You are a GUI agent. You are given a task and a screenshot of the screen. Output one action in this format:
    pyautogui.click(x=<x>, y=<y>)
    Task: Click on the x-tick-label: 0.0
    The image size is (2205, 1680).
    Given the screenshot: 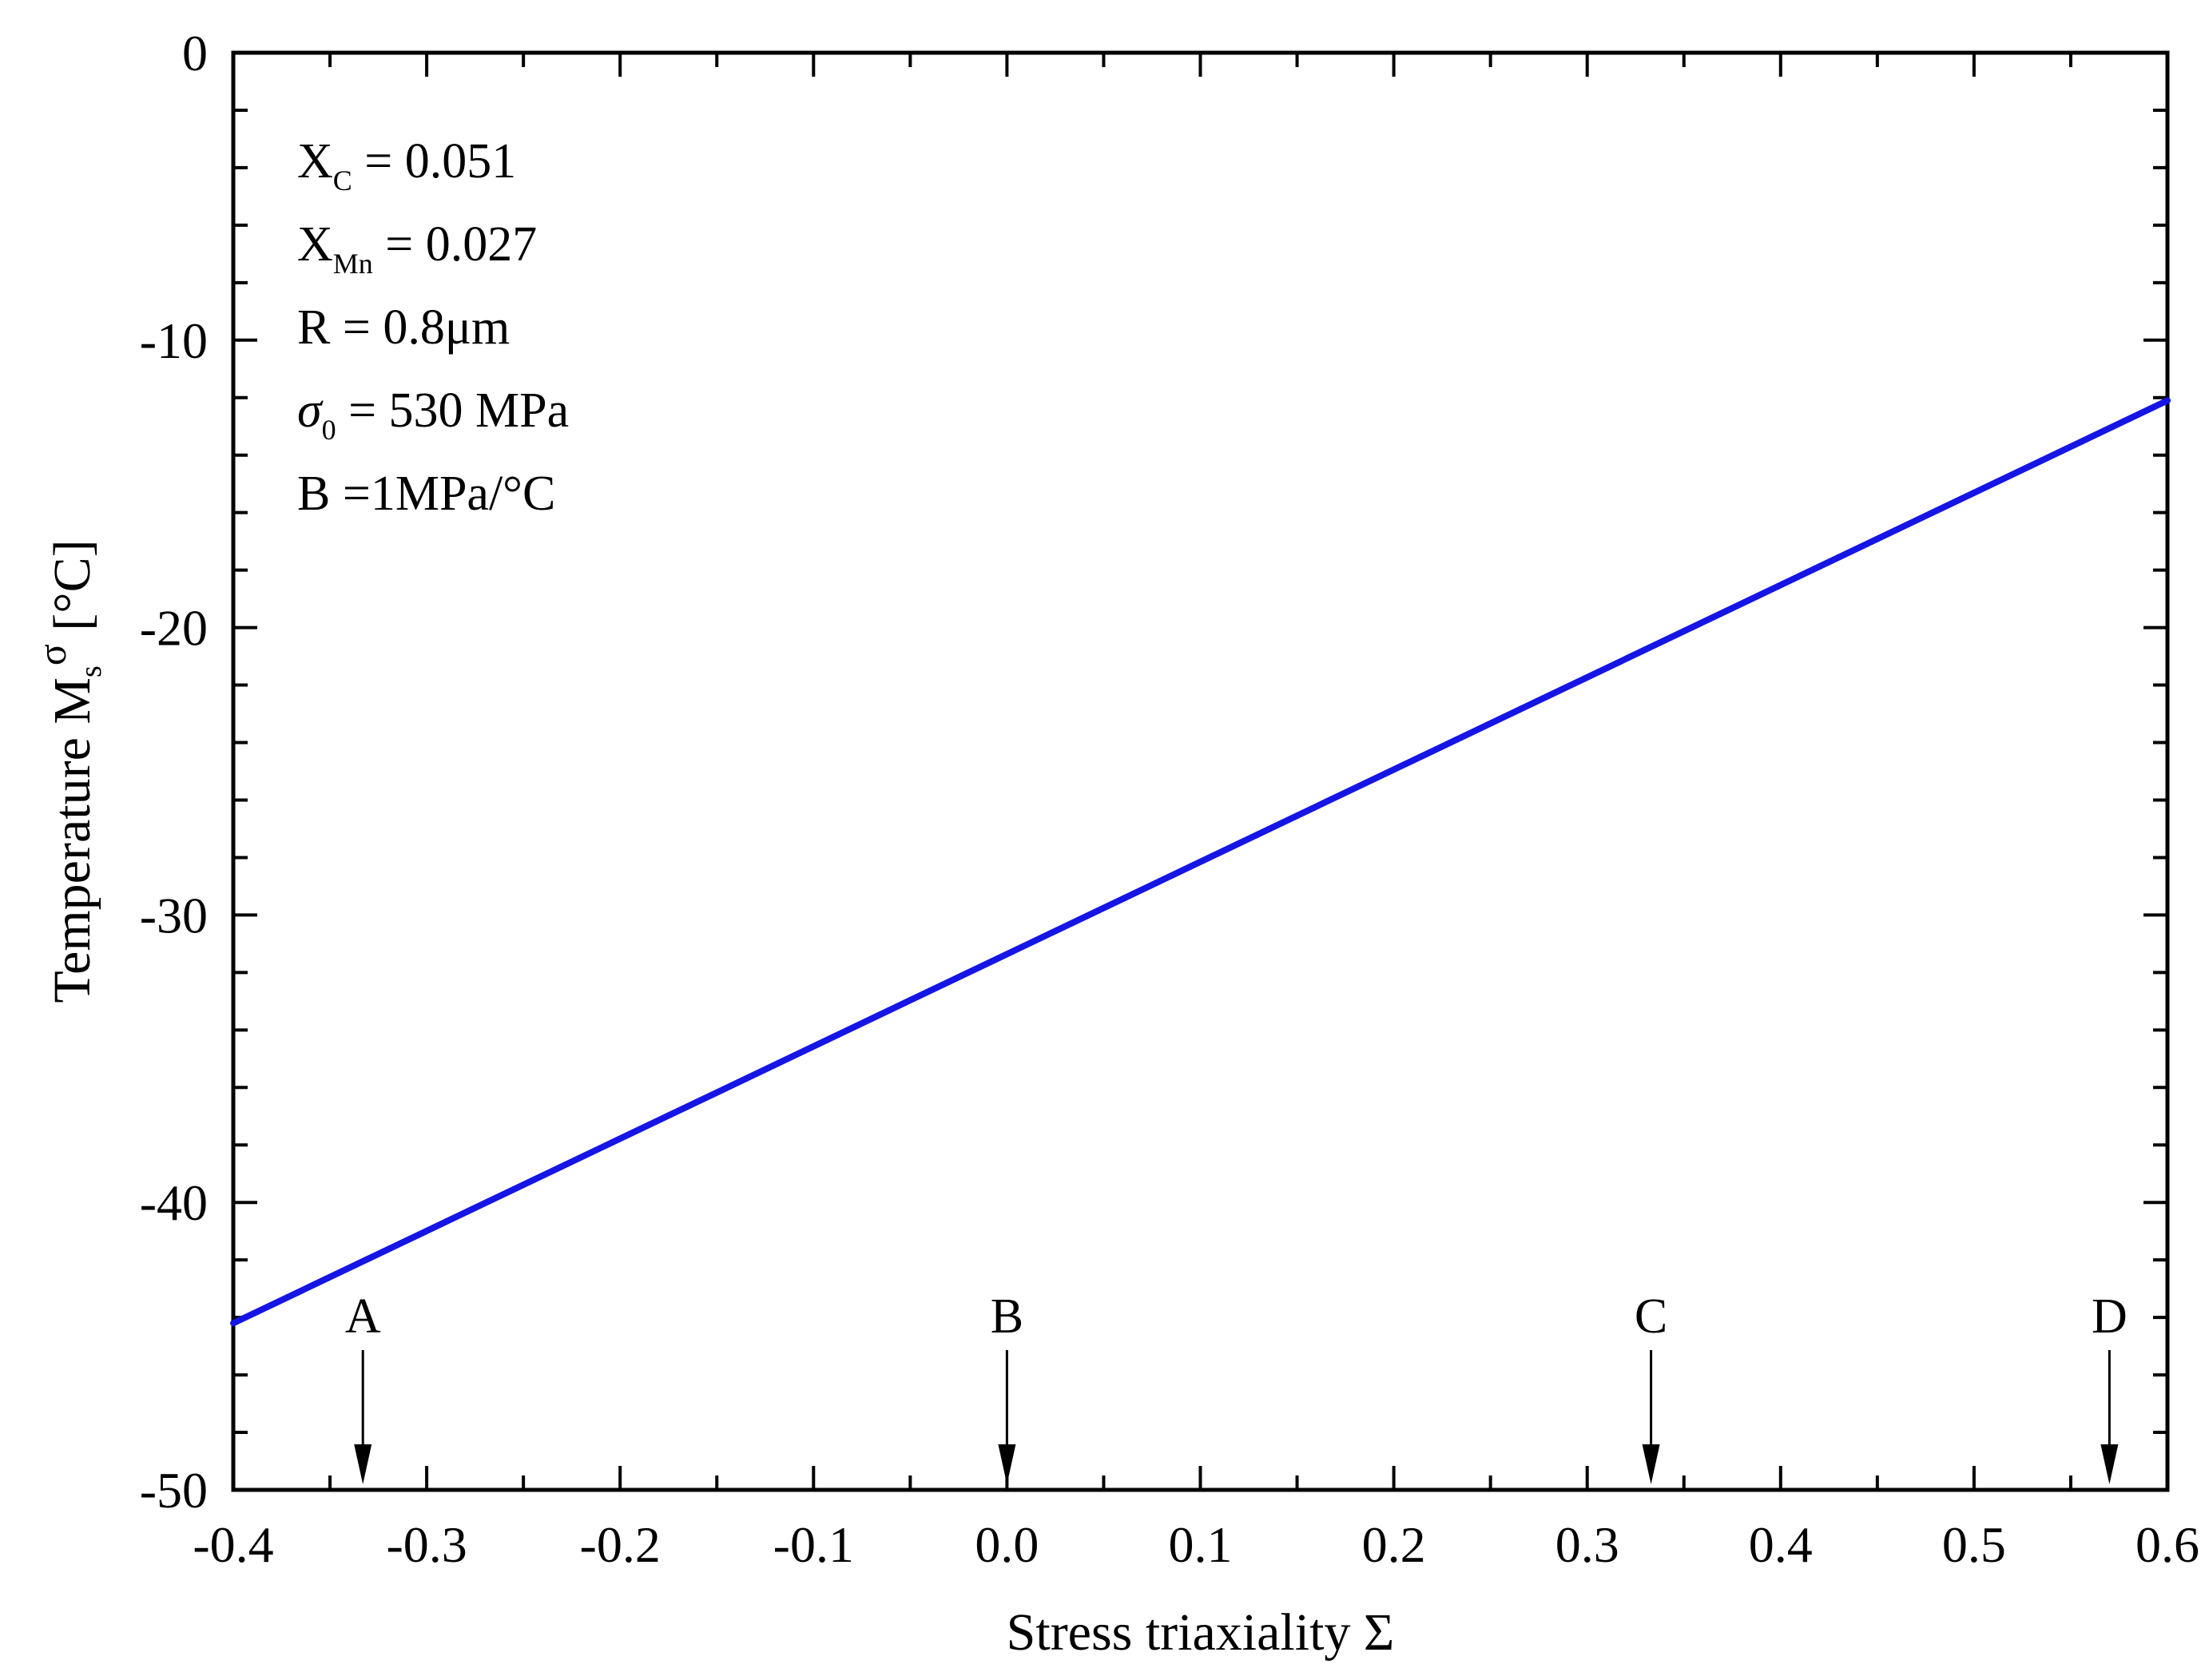 What is the action you would take?
    pyautogui.click(x=1007, y=1544)
    